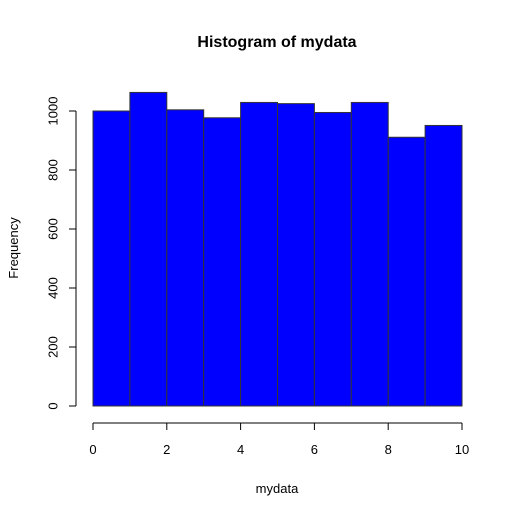 This screenshot has height=522, width=518. What do you see at coordinates (276, 42) in the screenshot?
I see `chart-title: Histogram of mydata` at bounding box center [276, 42].